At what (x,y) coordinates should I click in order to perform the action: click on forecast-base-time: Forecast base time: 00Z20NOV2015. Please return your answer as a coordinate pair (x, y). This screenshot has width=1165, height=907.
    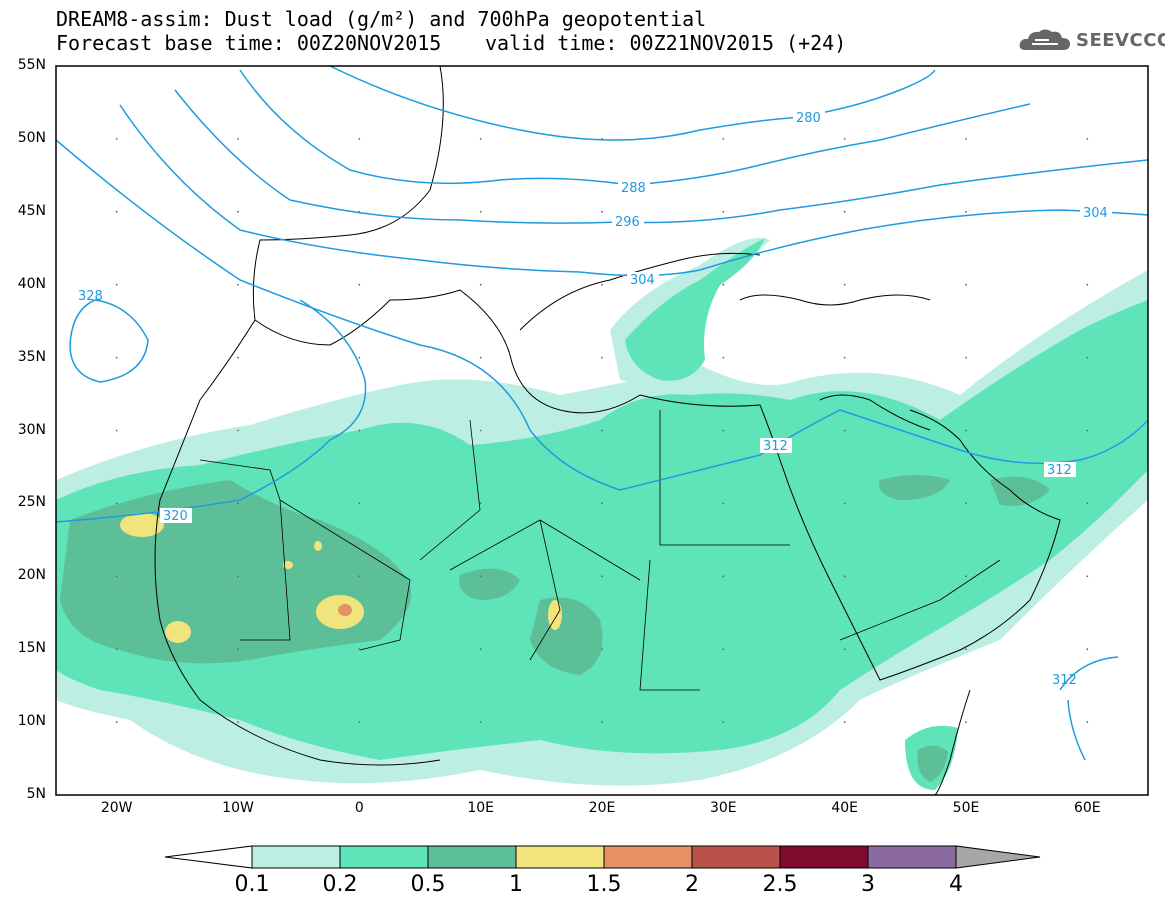
    Looking at the image, I should click on (249, 43).